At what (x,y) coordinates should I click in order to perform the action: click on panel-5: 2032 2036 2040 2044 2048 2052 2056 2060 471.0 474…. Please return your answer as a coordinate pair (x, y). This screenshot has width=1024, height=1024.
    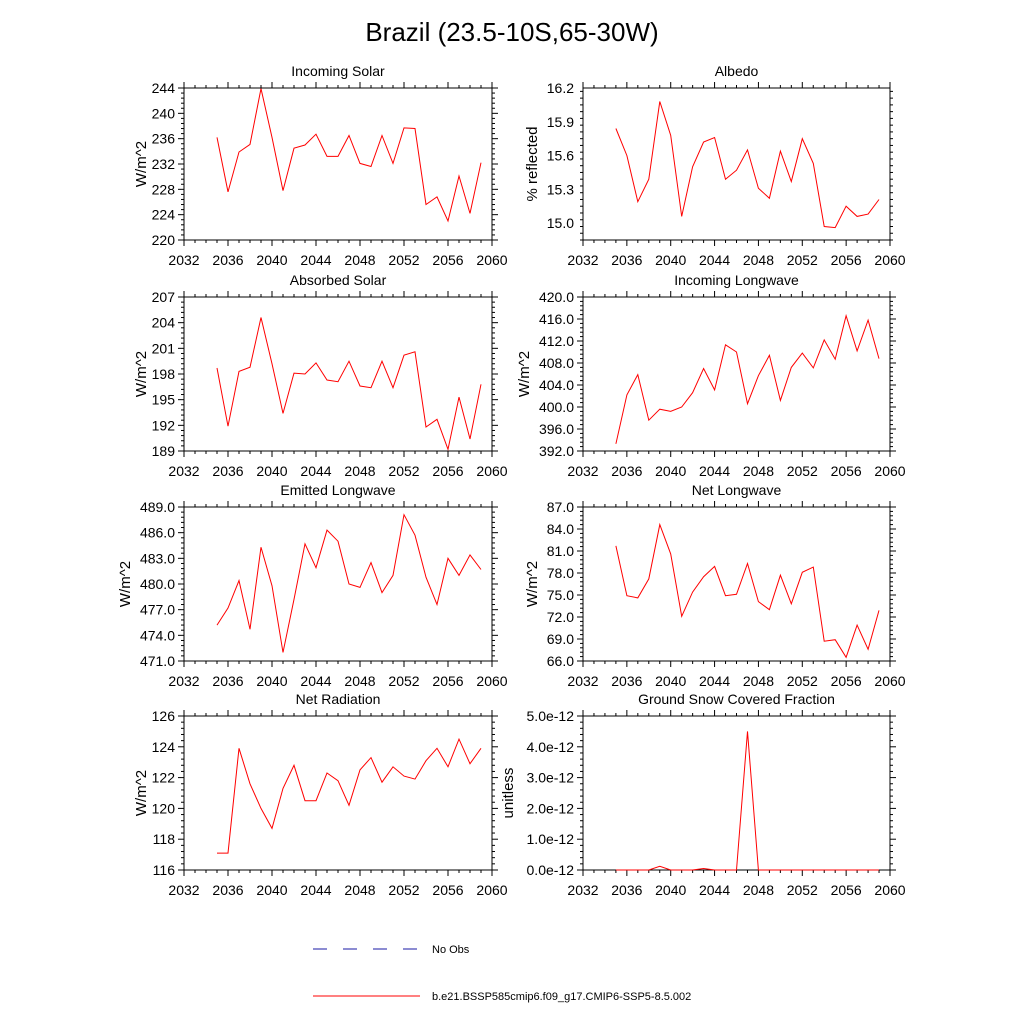
    Looking at the image, I should click on (312, 585).